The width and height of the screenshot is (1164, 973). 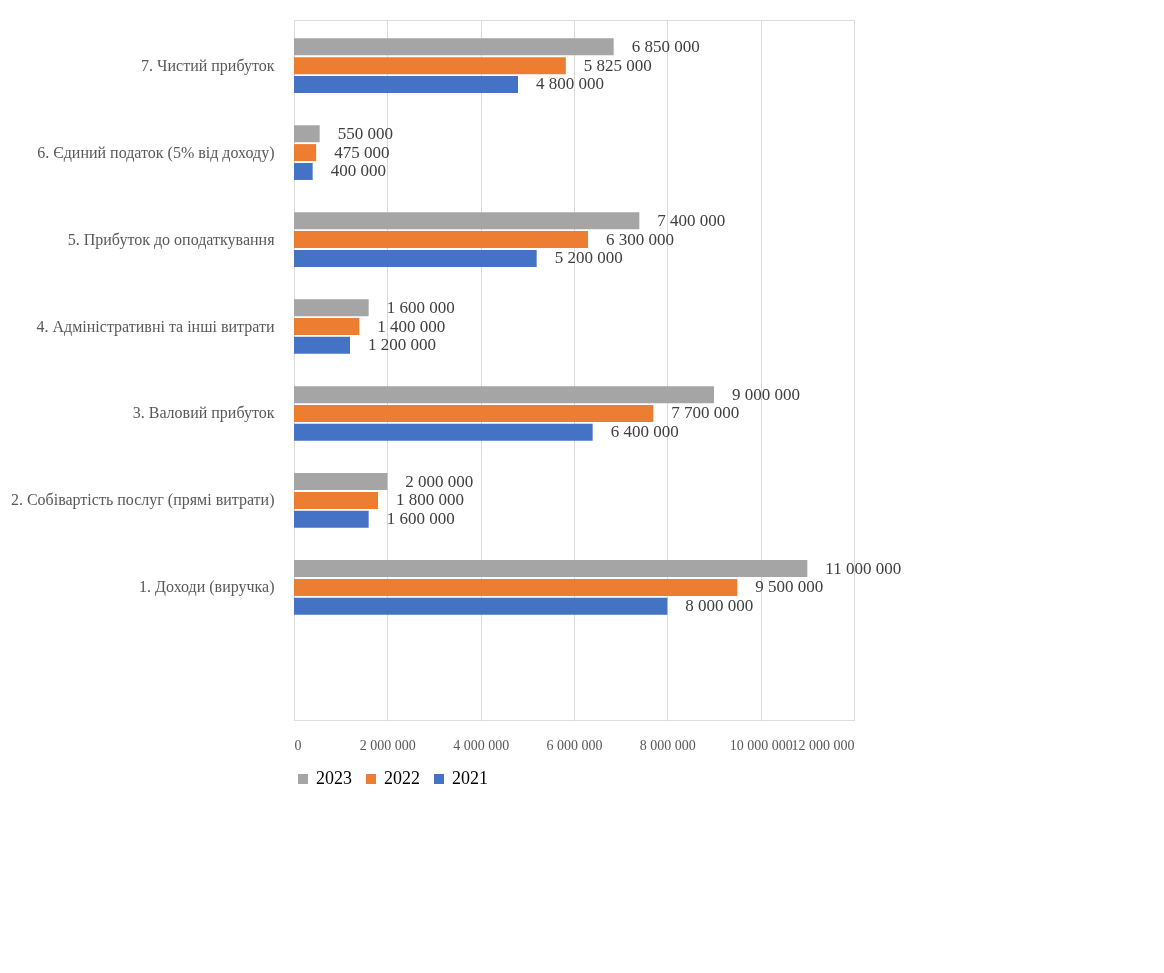 What do you see at coordinates (402, 778) in the screenshot?
I see `legend-label: 2022` at bounding box center [402, 778].